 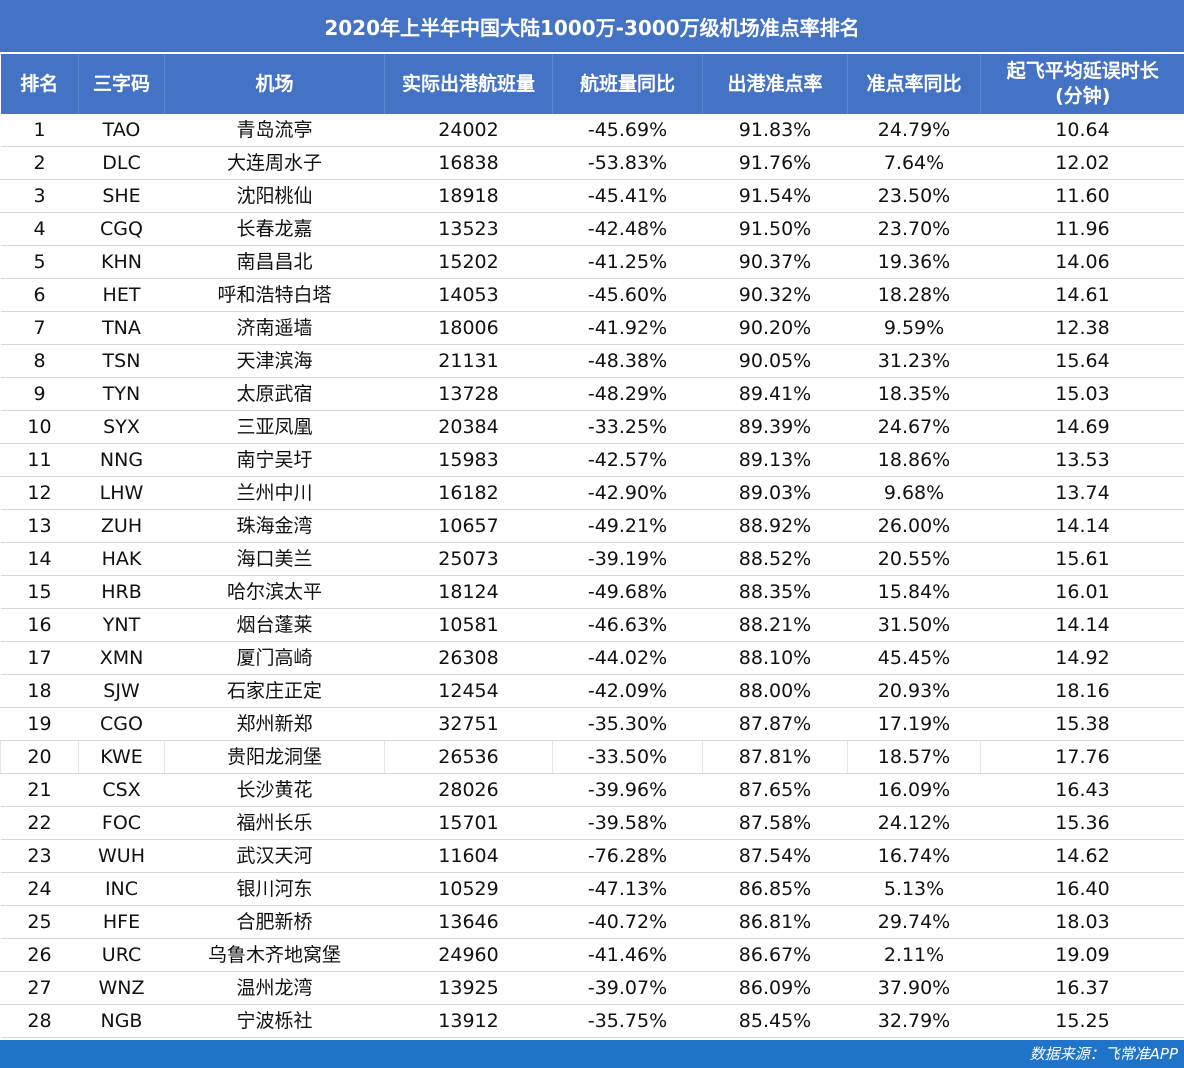 What do you see at coordinates (775, 229) in the screenshot?
I see `ontime-rate-cell: 91.50%` at bounding box center [775, 229].